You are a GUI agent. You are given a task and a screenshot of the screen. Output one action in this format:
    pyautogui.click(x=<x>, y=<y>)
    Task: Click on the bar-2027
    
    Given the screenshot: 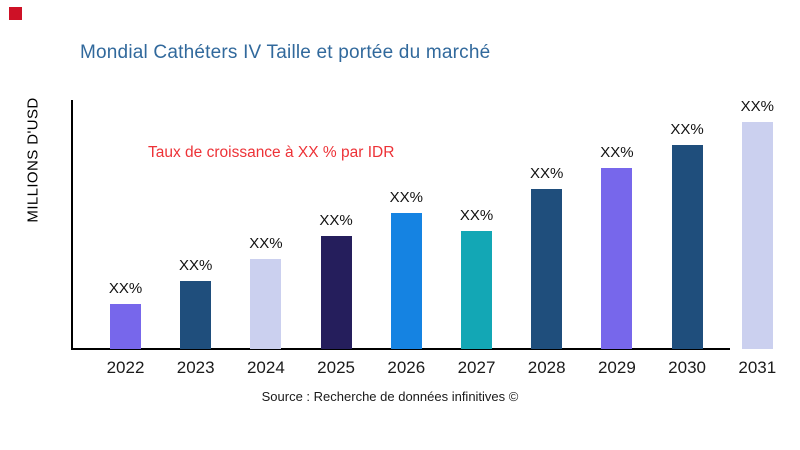 What is the action you would take?
    pyautogui.click(x=476, y=290)
    